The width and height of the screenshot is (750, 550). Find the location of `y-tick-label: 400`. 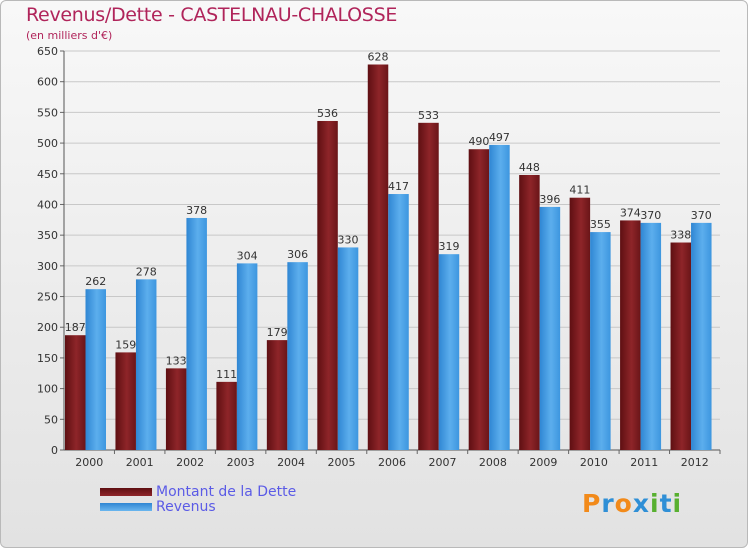

y-tick-label: 400 is located at coordinates (47, 204).